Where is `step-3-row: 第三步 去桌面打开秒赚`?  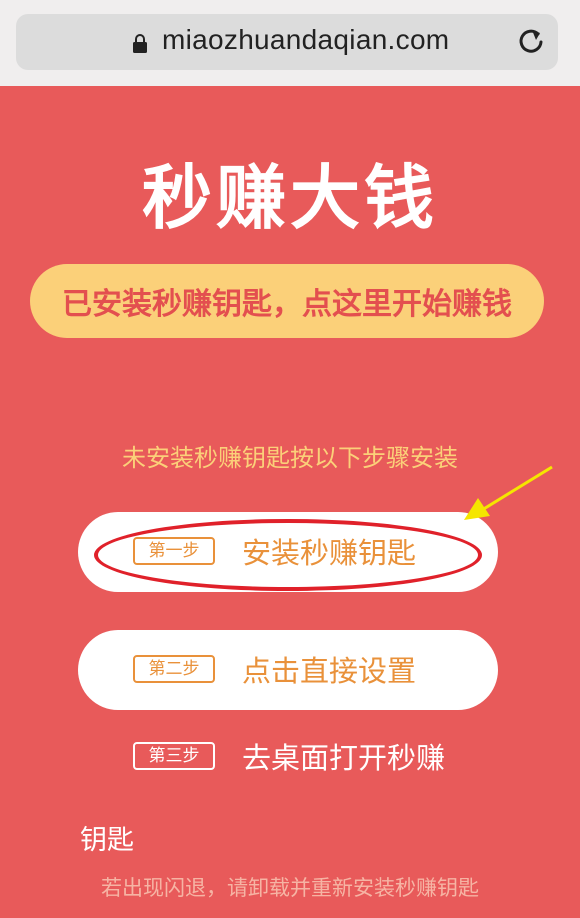
step-3-row: 第三步 去桌面打开秒赚 is located at coordinates (288, 756).